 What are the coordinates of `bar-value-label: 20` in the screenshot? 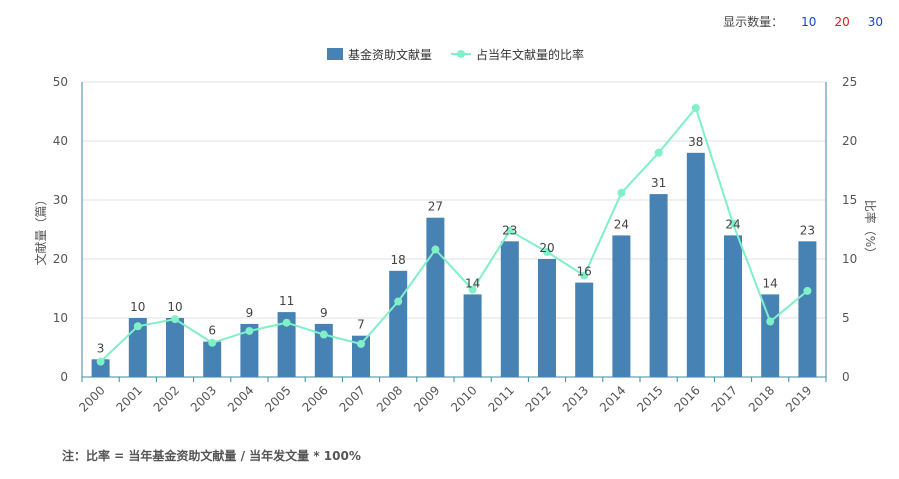 It's located at (546, 248).